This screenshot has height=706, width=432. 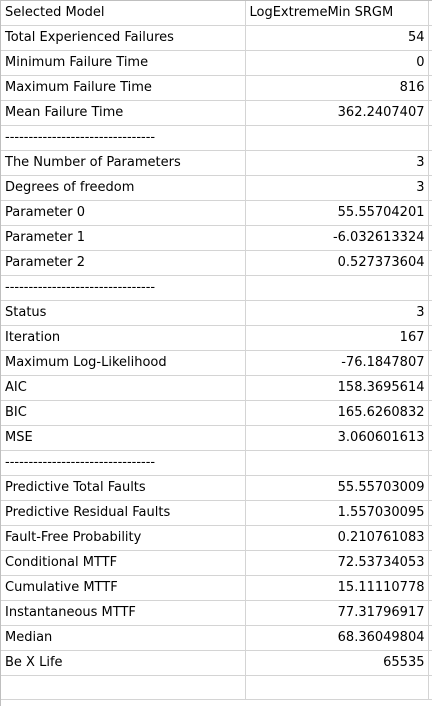 I want to click on cell-label: Selected Model, so click(x=123, y=13).